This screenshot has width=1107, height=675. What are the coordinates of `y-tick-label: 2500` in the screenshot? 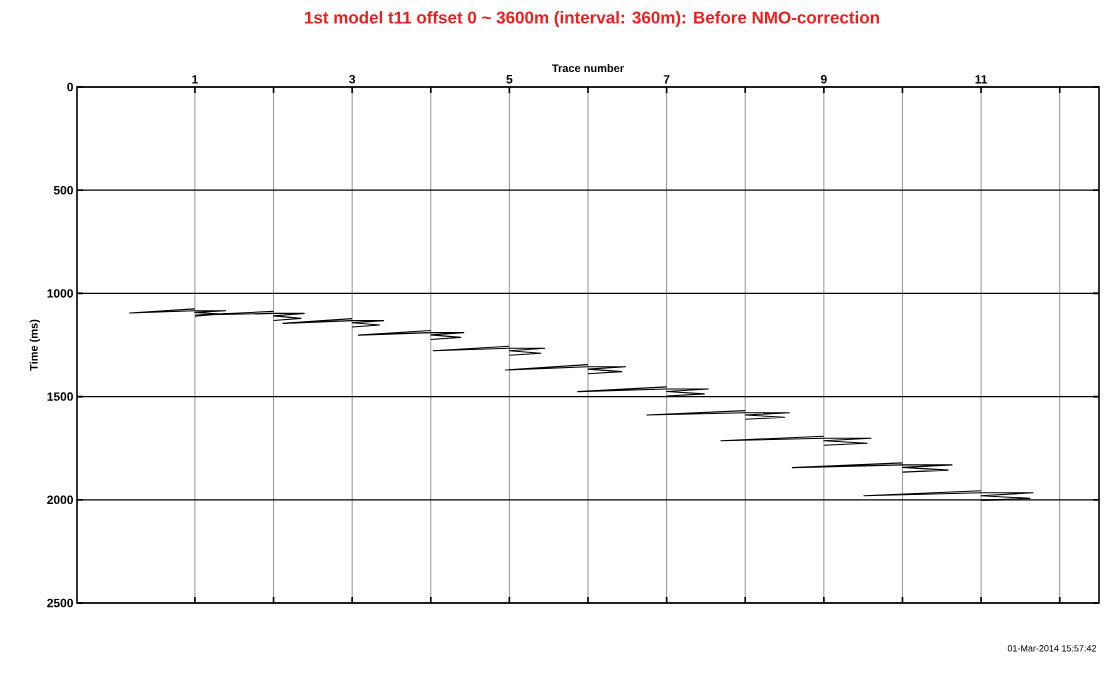 It's located at (60, 603).